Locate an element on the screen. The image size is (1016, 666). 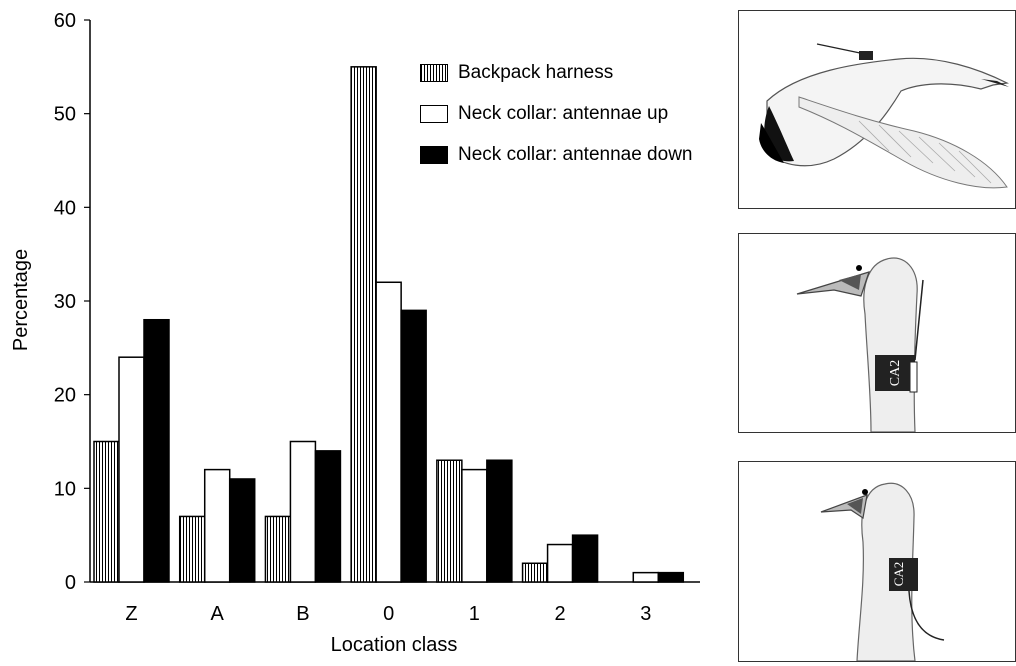
x-tick-label: 1 is located at coordinates (474, 614).